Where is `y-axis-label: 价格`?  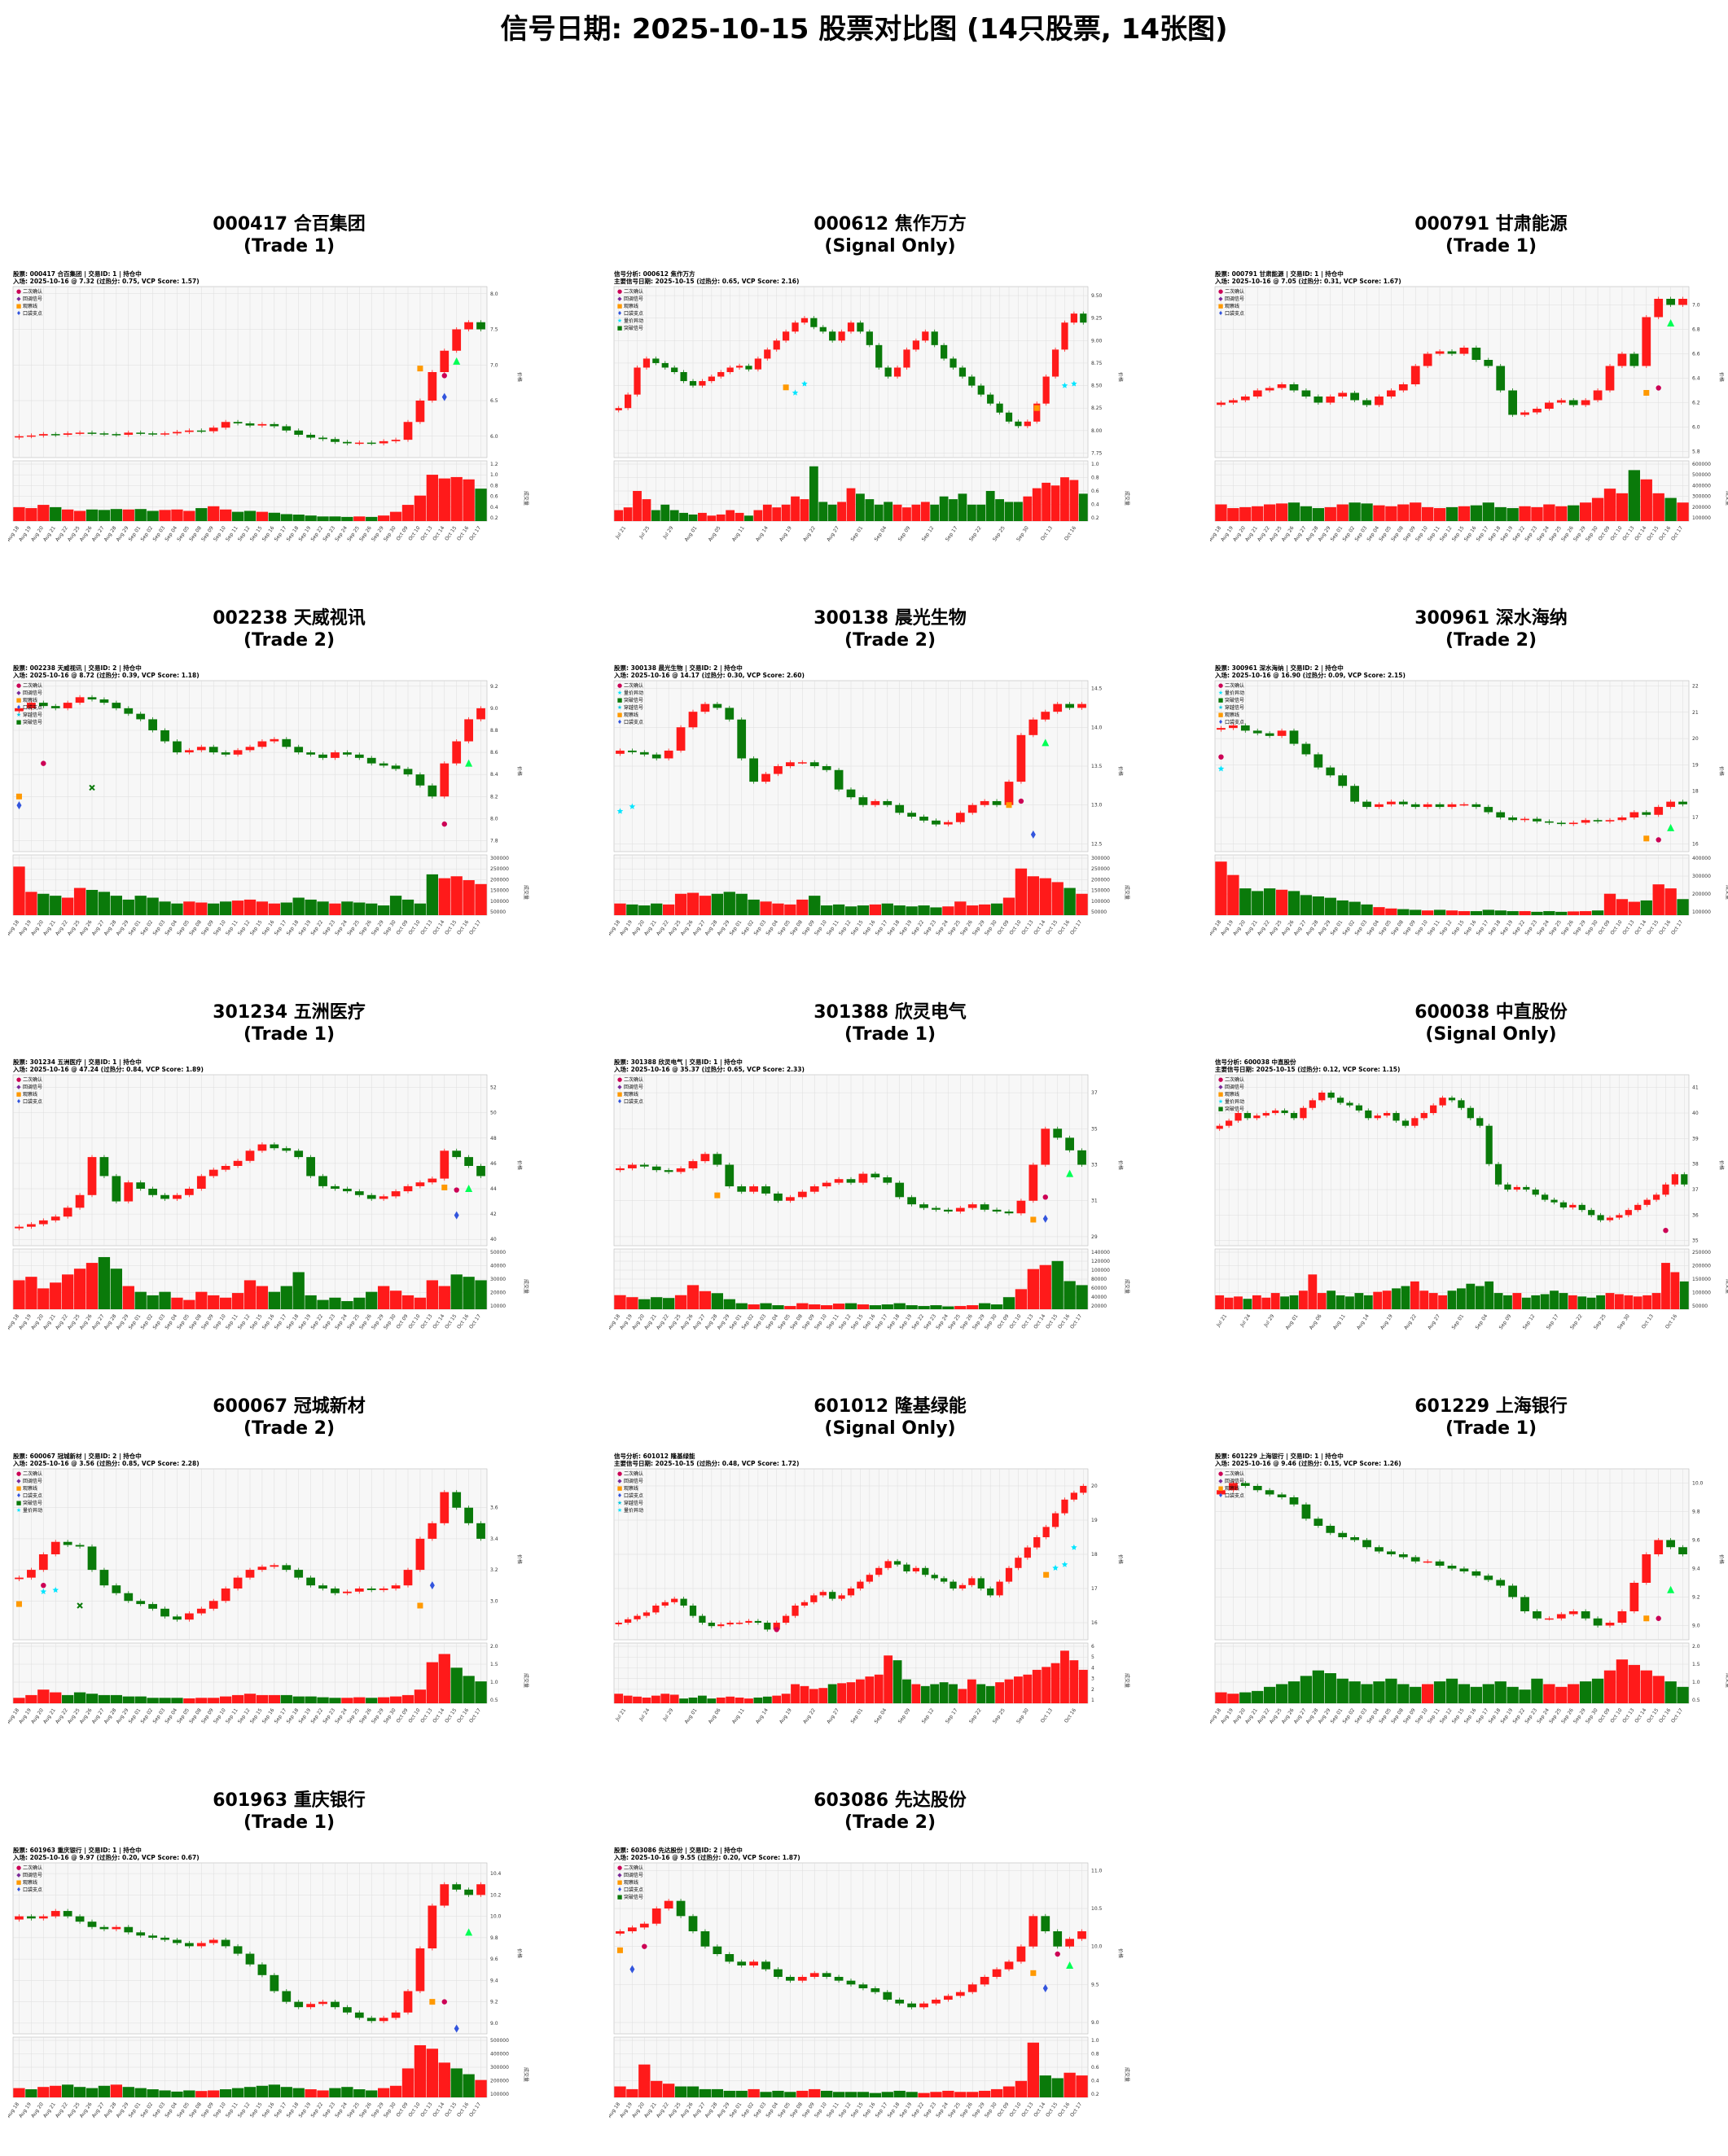
y-axis-label: 价格 is located at coordinates (519, 1953).